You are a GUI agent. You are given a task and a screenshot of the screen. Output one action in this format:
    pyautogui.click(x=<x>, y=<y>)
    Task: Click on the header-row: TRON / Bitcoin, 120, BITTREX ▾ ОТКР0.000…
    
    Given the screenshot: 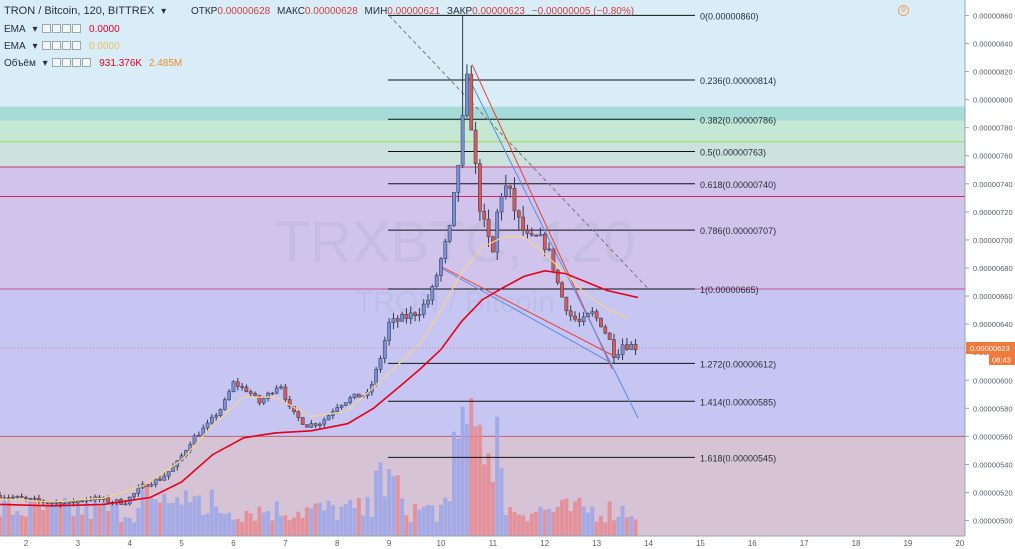 What is the action you would take?
    pyautogui.click(x=323, y=11)
    